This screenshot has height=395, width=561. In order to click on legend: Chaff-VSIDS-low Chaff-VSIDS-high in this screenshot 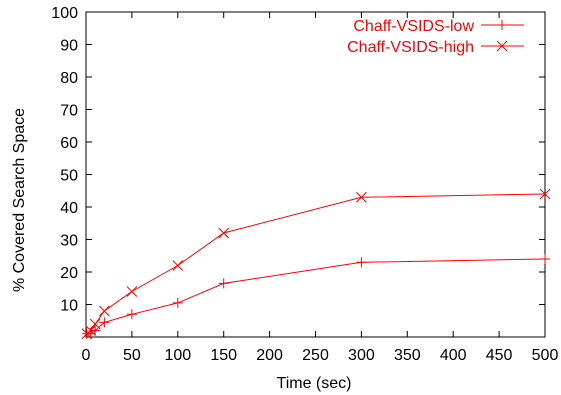, I will do `click(435, 37)`.